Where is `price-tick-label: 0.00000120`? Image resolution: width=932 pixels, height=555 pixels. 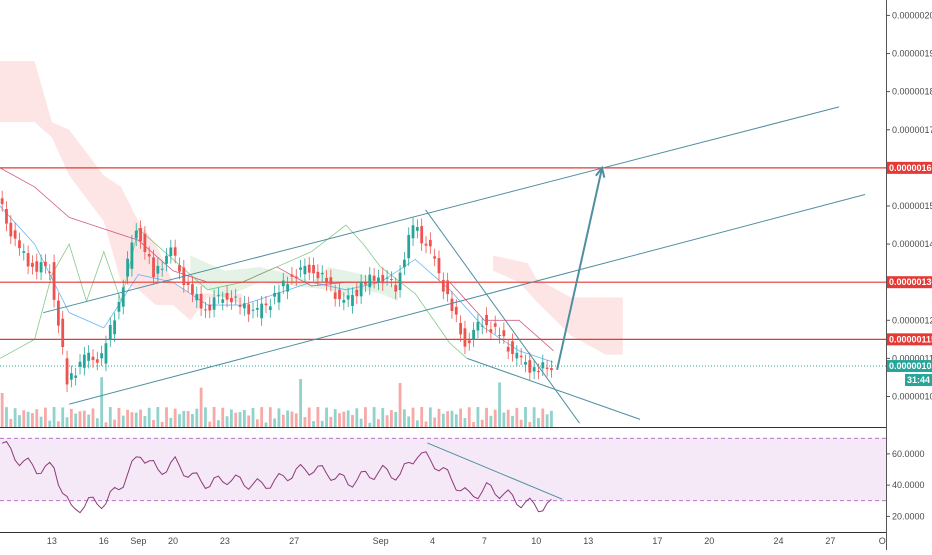
price-tick-label: 0.00000120 is located at coordinates (912, 320).